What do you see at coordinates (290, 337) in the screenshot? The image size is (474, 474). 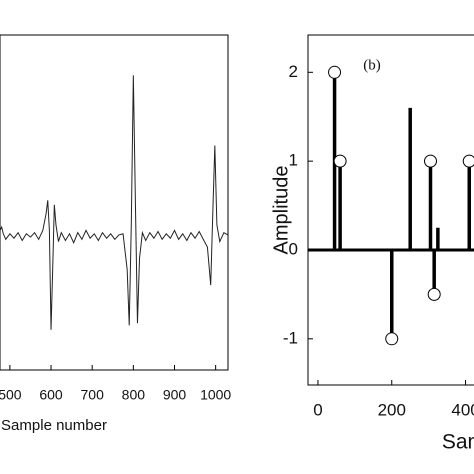 I see `y-tick-label: -1` at bounding box center [290, 337].